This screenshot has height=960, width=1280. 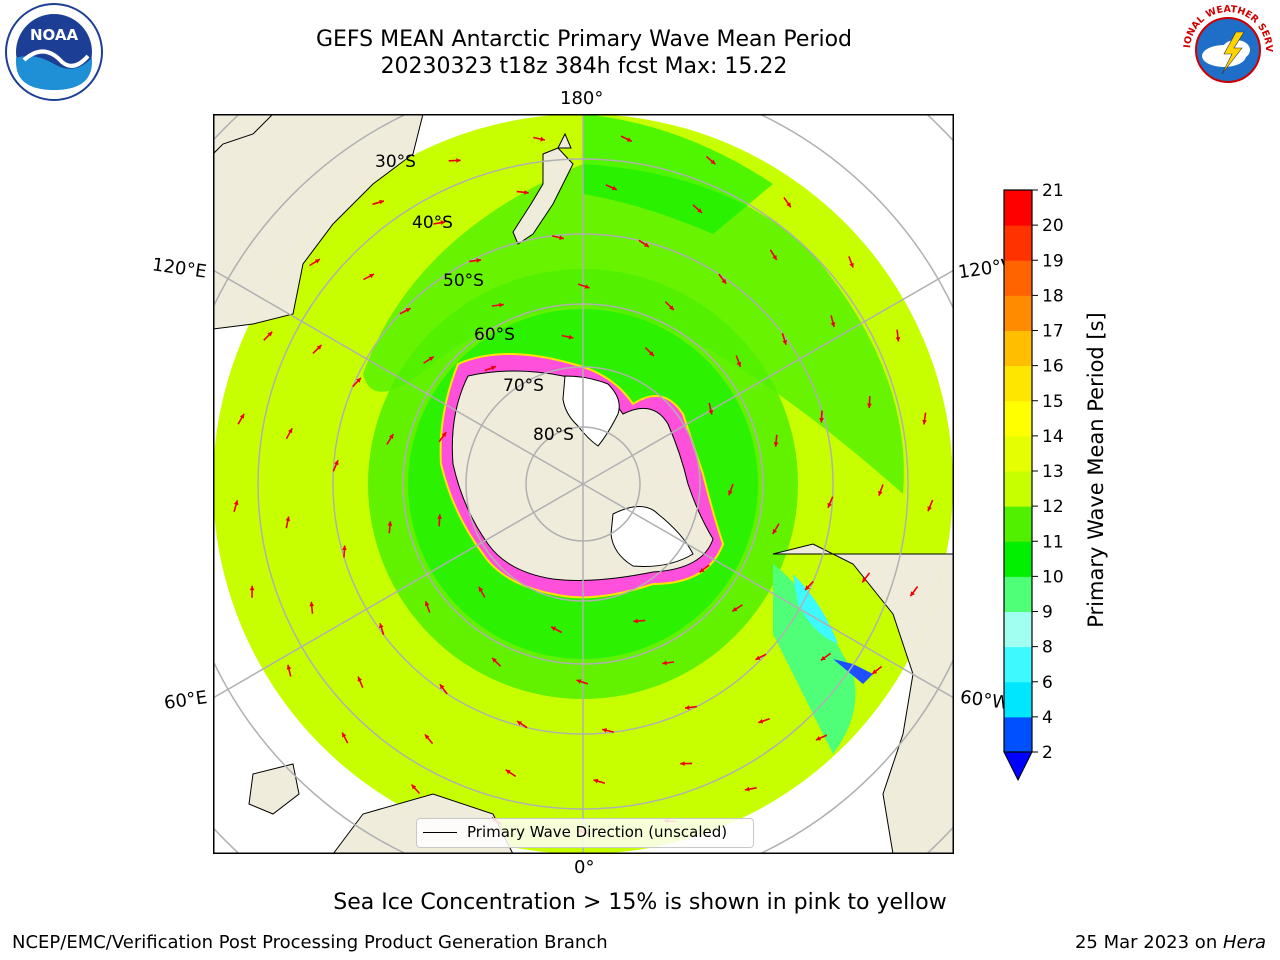 I want to click on lat-label-30s: 30°S, so click(x=395, y=162).